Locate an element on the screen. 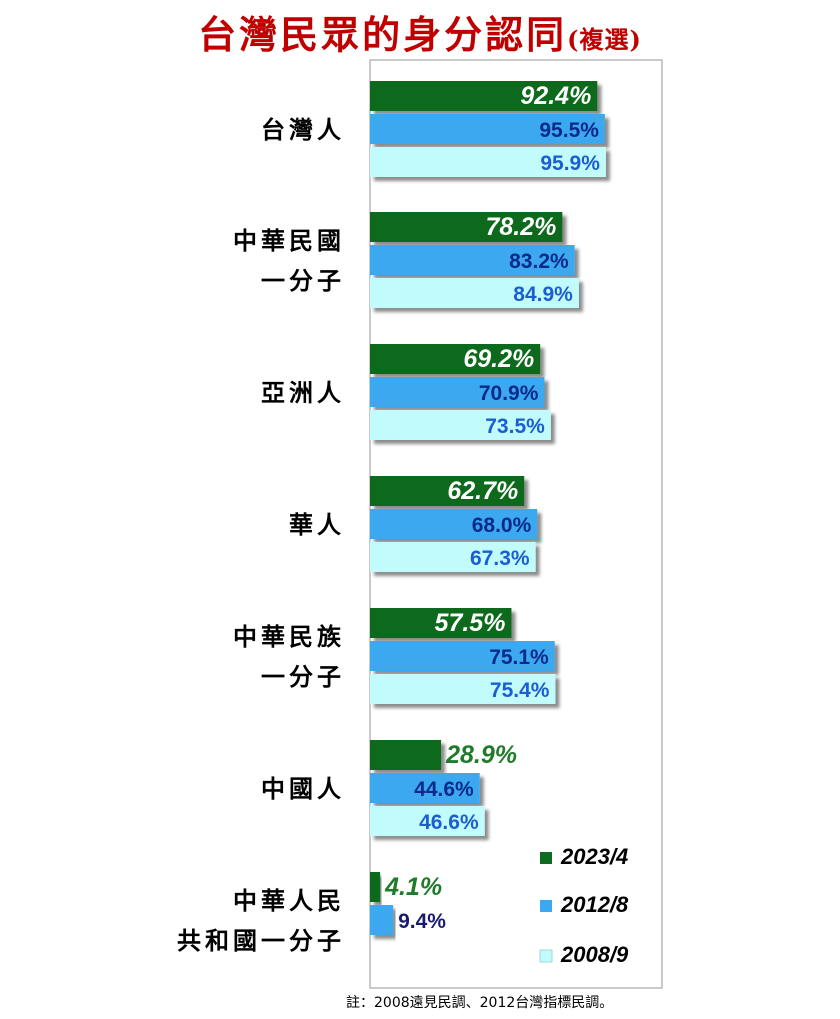 The width and height of the screenshot is (840, 1019). category-label-2-0: 亞洲人 is located at coordinates (303, 393).